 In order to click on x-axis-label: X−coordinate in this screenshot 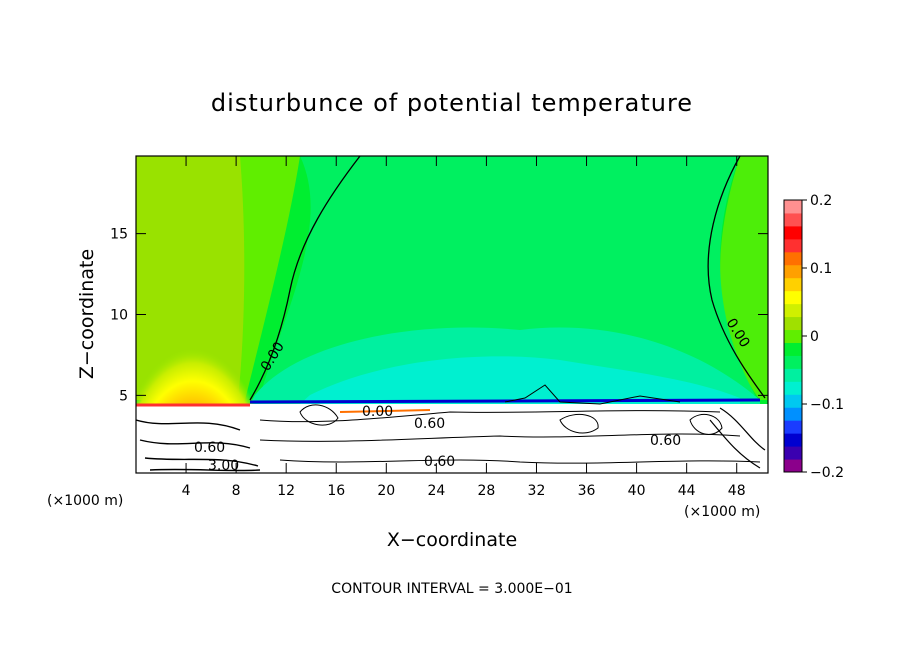, I will do `click(452, 540)`.